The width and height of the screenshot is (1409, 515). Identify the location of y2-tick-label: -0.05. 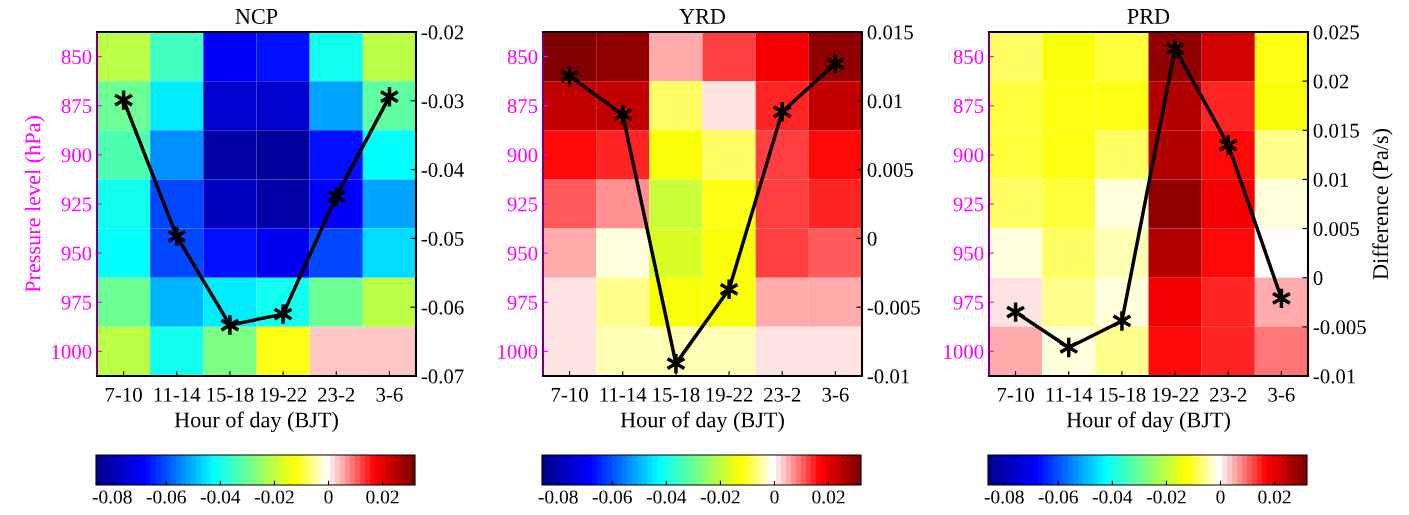
(442, 238).